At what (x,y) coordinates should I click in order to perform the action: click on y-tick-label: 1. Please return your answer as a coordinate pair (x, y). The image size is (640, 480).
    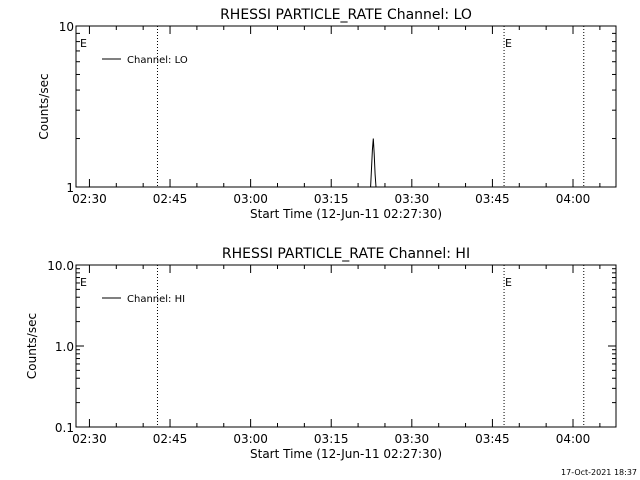
    Looking at the image, I should click on (70, 188).